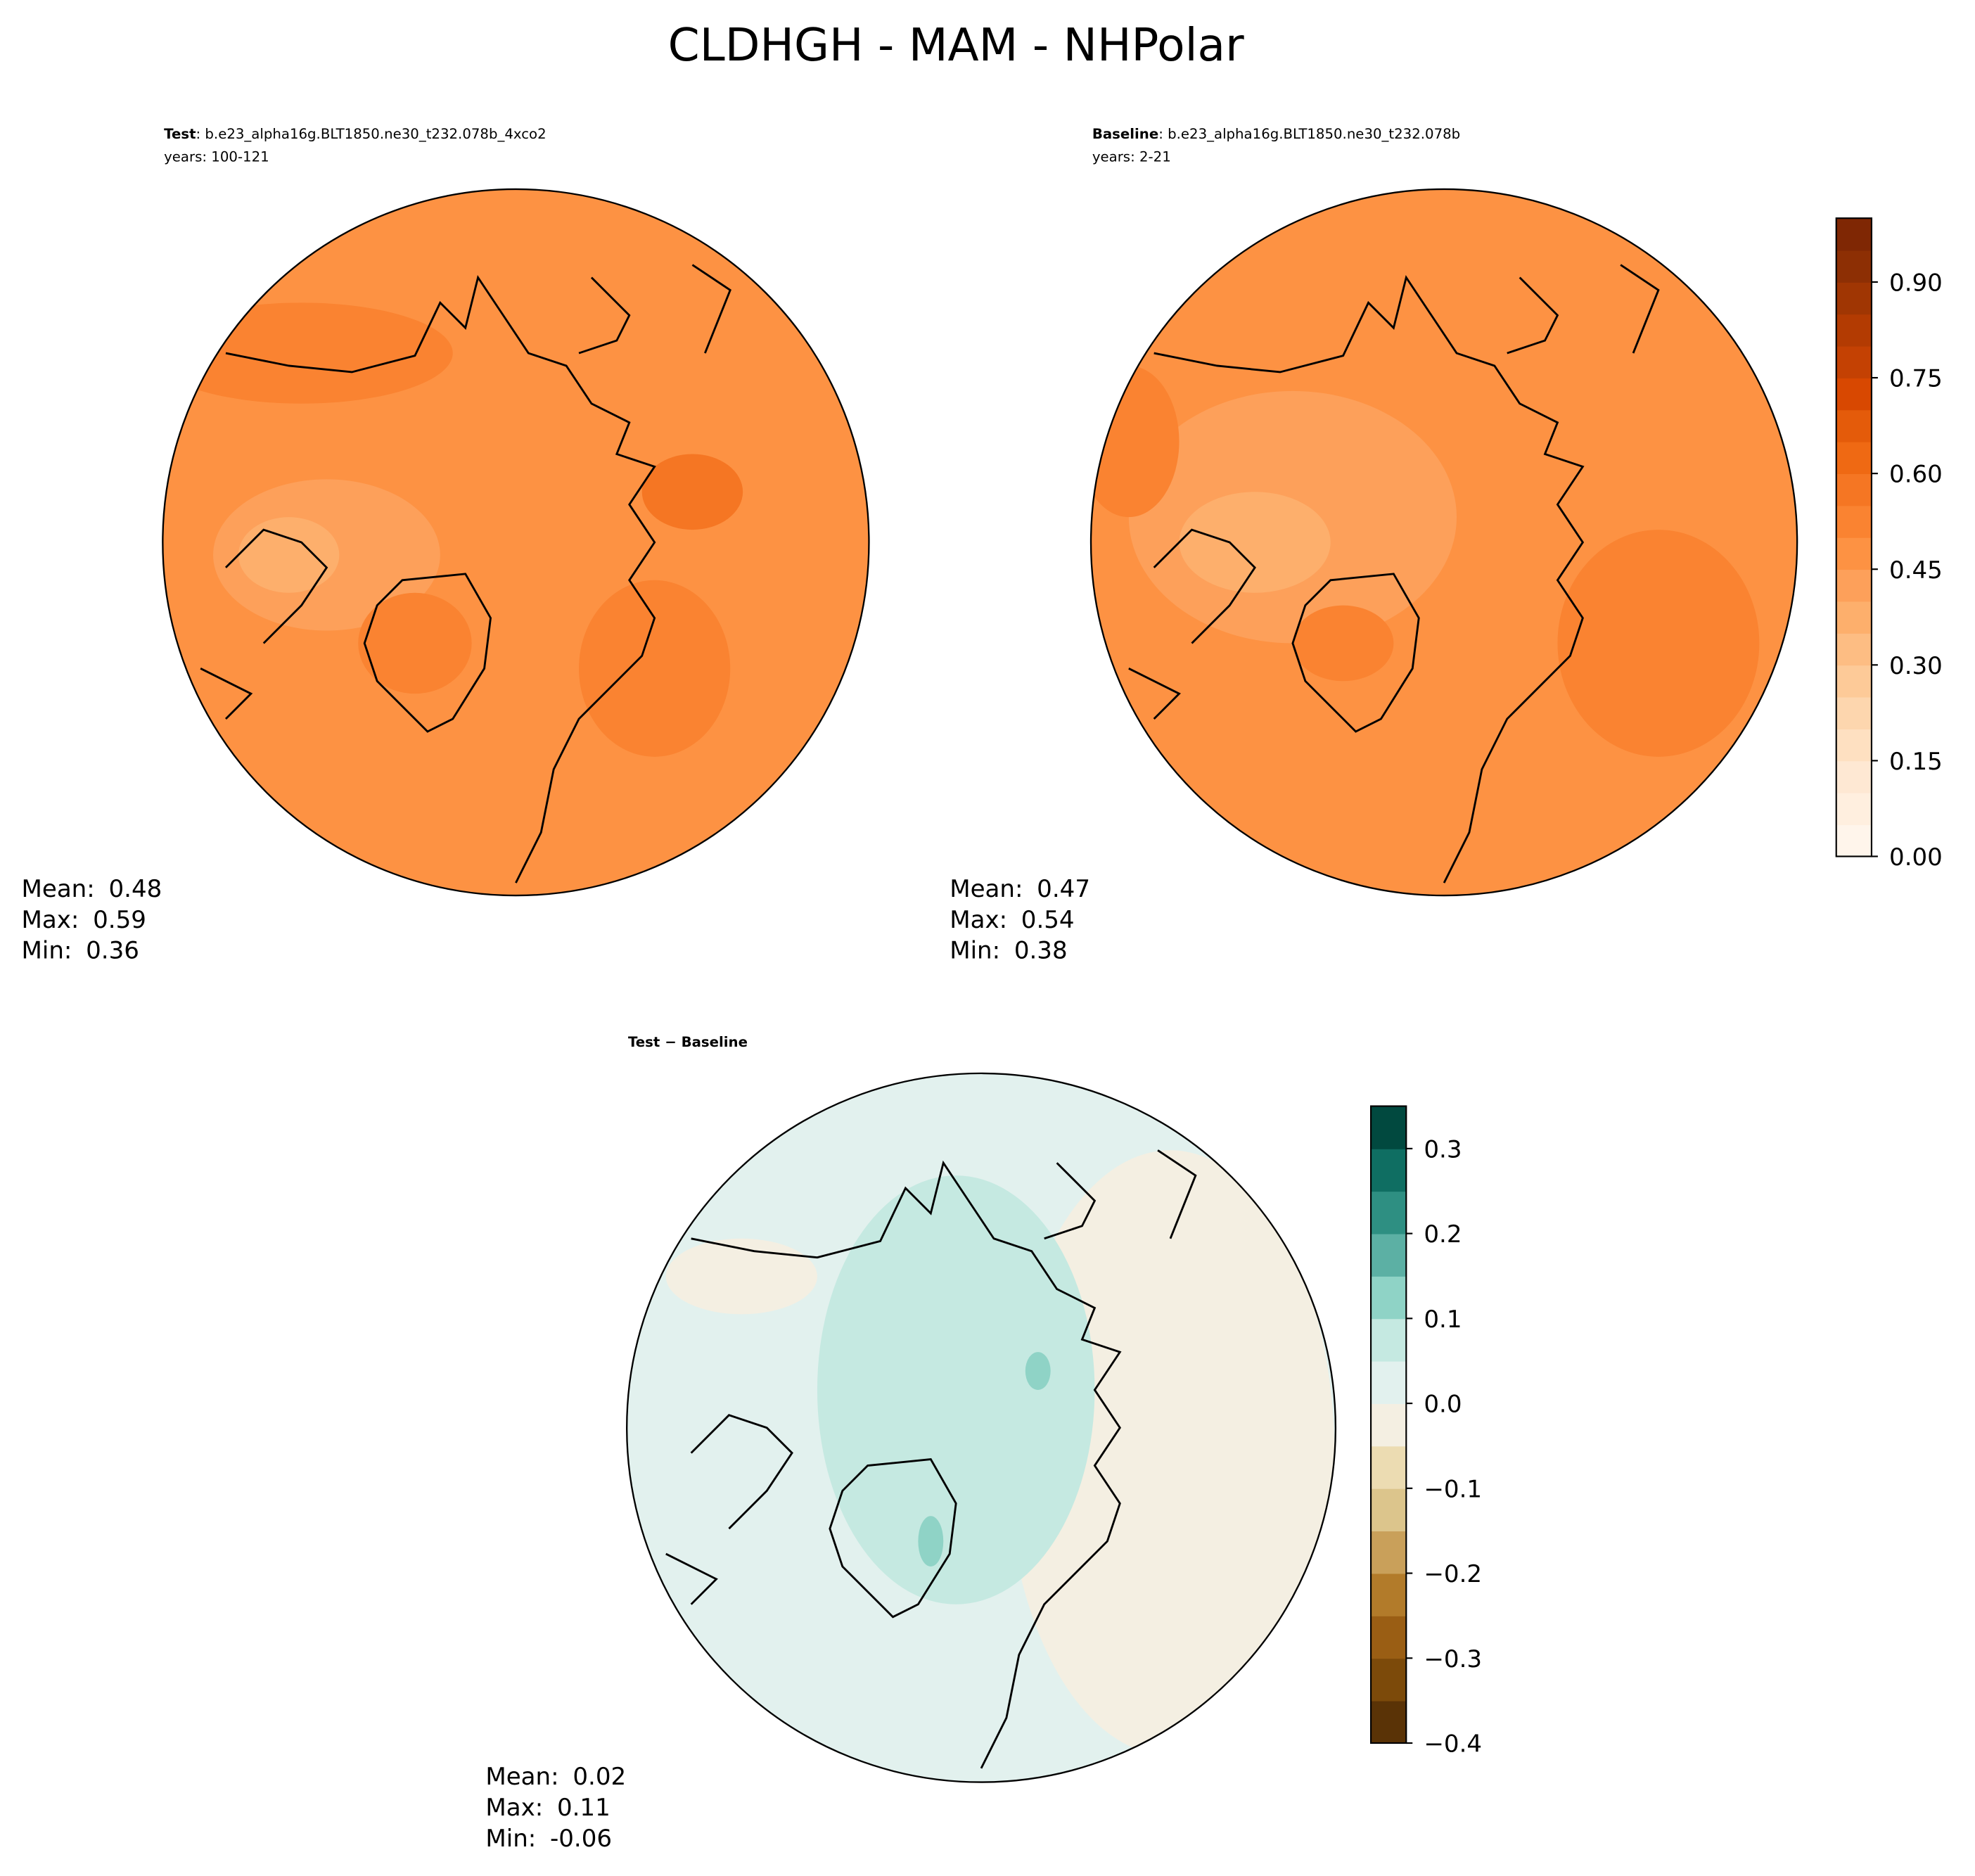 The image size is (1975, 1876). What do you see at coordinates (1916, 283) in the screenshot?
I see `colorbar-tick-label: 0.90` at bounding box center [1916, 283].